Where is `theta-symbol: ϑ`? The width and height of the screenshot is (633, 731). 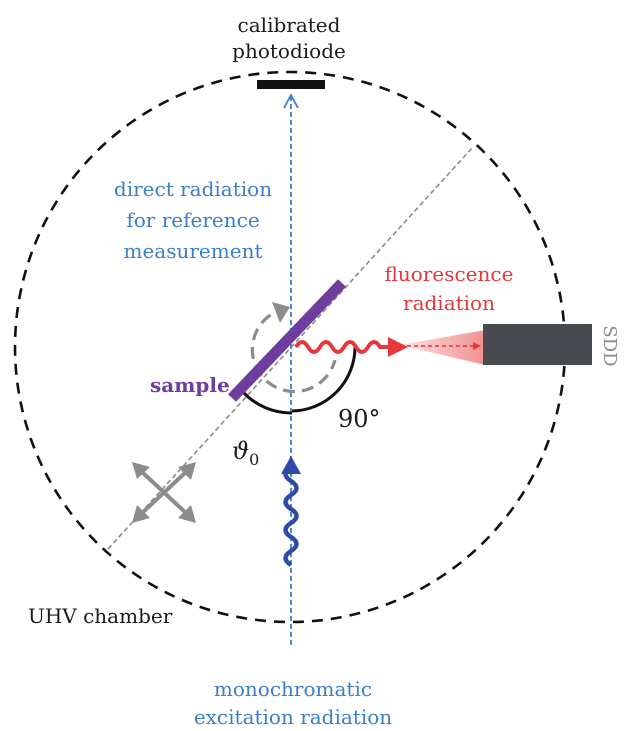
theta-symbol: ϑ is located at coordinates (241, 451).